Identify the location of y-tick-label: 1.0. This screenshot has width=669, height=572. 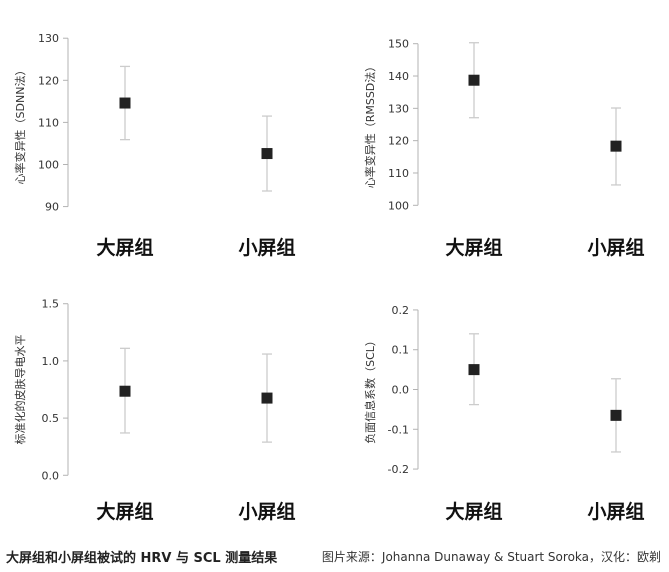
(51, 361).